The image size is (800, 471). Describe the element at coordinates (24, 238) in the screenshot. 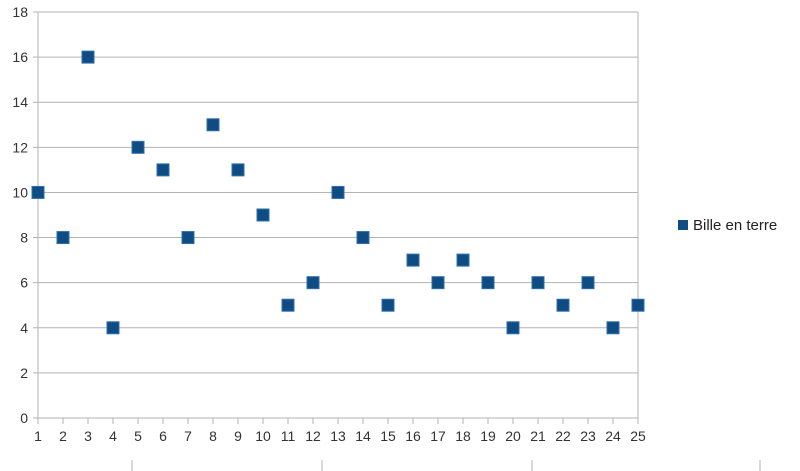

I see `y-tick-label: 8` at that location.